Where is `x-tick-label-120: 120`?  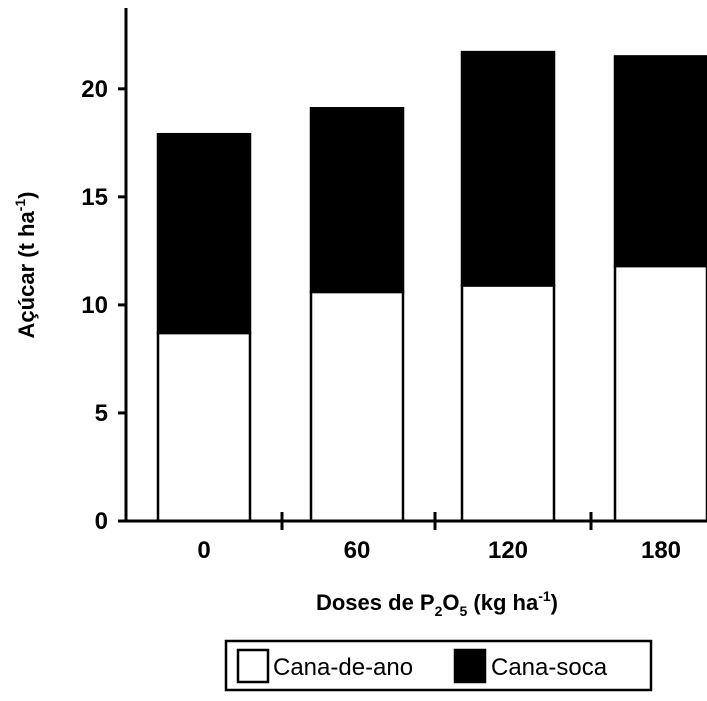 x-tick-label-120: 120 is located at coordinates (508, 550).